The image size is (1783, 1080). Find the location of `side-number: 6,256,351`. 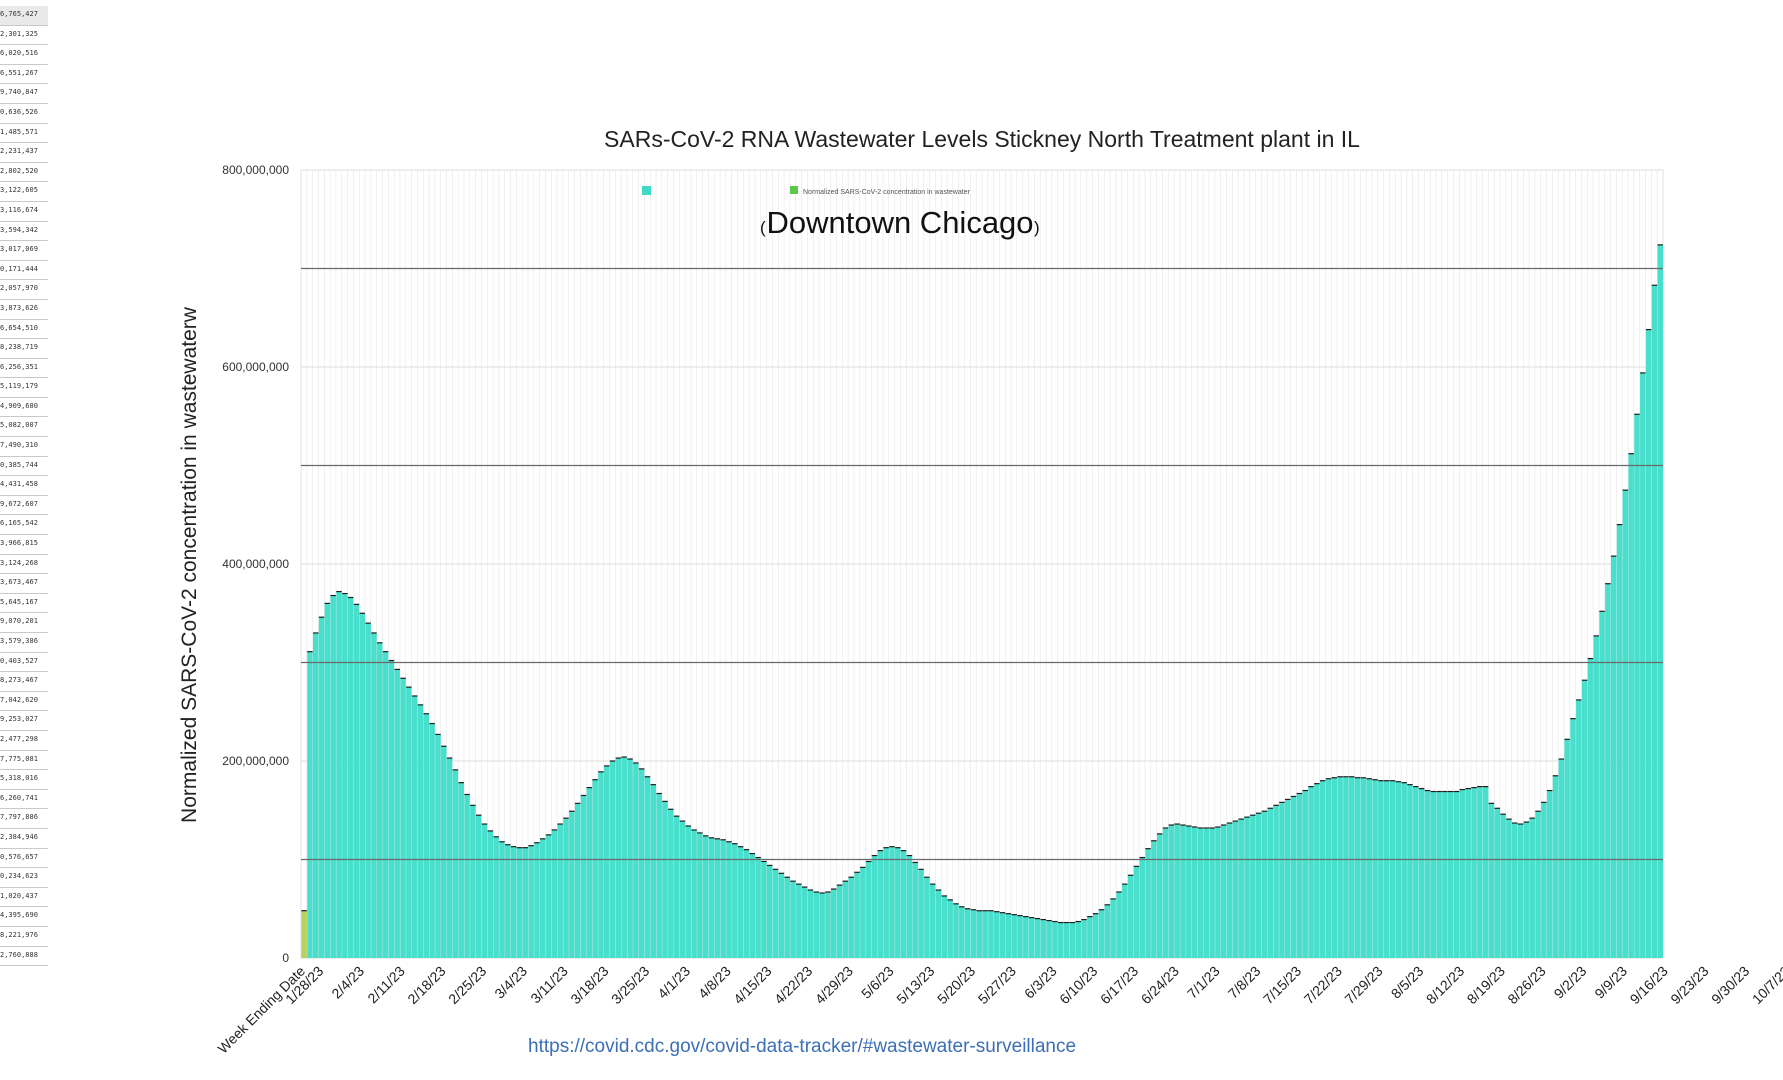

side-number: 6,256,351 is located at coordinates (24, 369).